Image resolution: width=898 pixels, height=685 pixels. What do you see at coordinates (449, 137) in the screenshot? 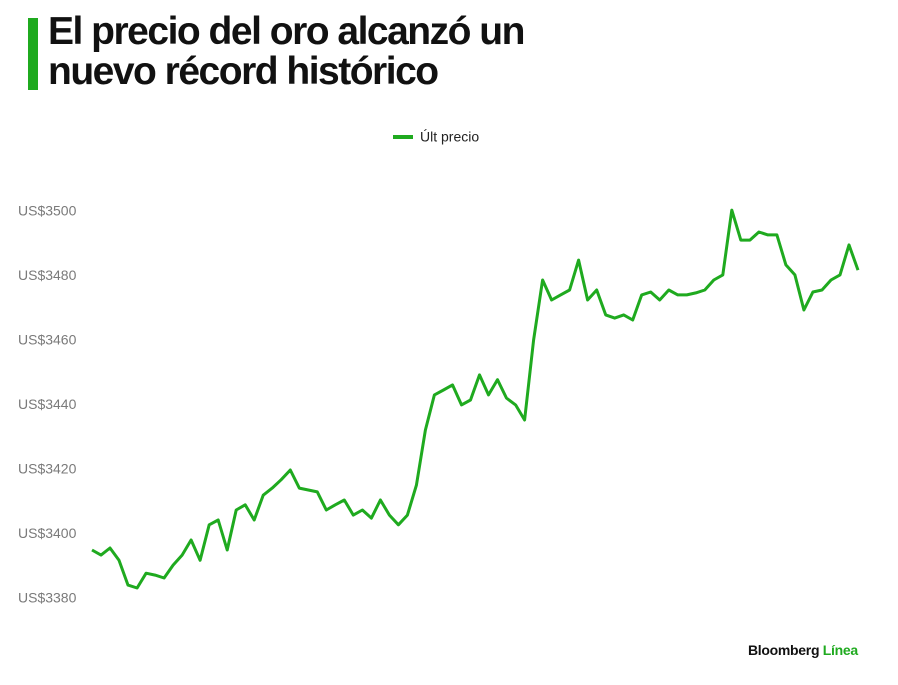
I see `legend-label: Últ precio` at bounding box center [449, 137].